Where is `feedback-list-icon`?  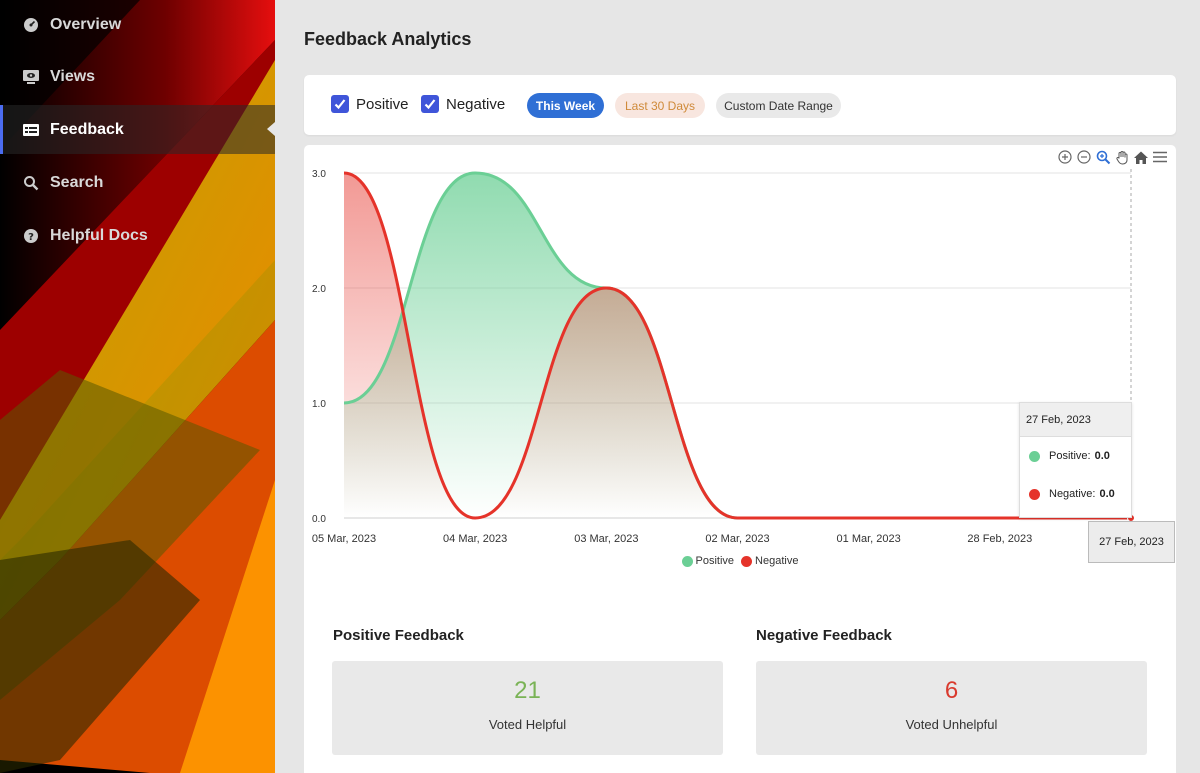 feedback-list-icon is located at coordinates (31, 130).